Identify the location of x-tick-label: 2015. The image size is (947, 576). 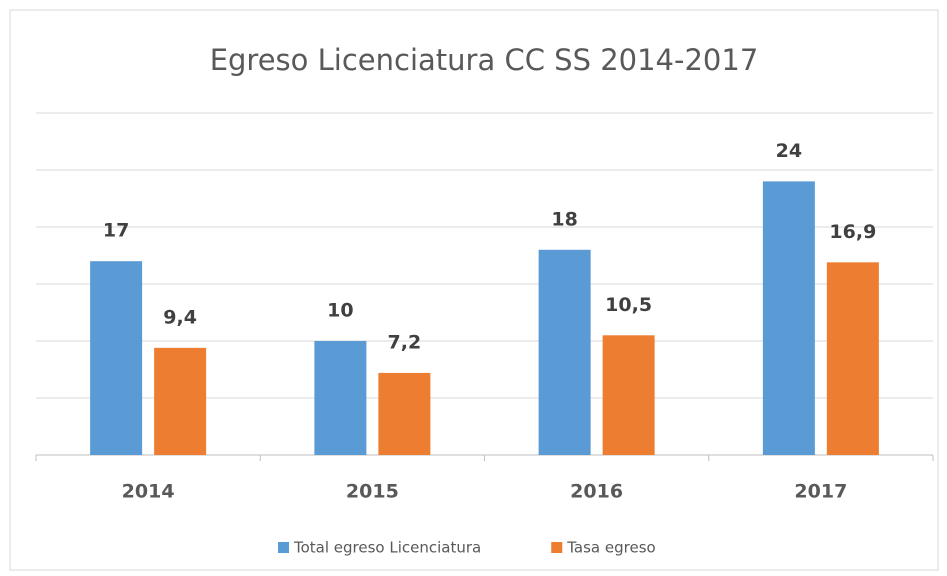
(372, 492).